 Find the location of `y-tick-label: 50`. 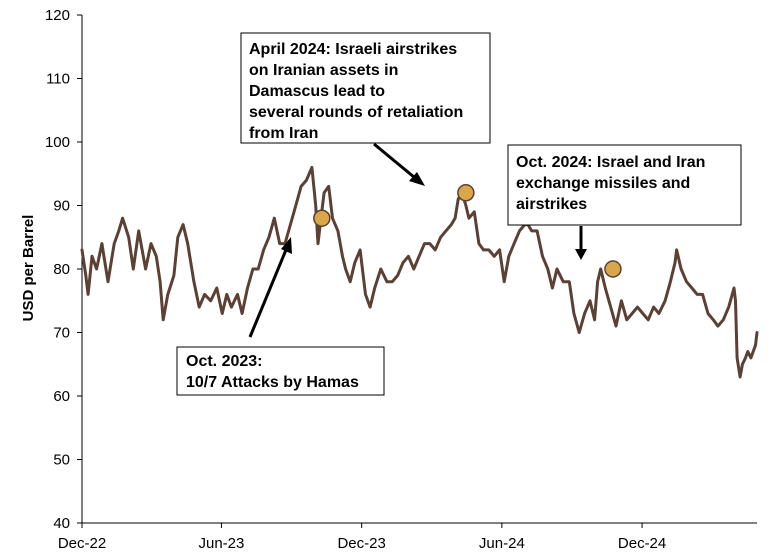

y-tick-label: 50 is located at coordinates (61, 460).